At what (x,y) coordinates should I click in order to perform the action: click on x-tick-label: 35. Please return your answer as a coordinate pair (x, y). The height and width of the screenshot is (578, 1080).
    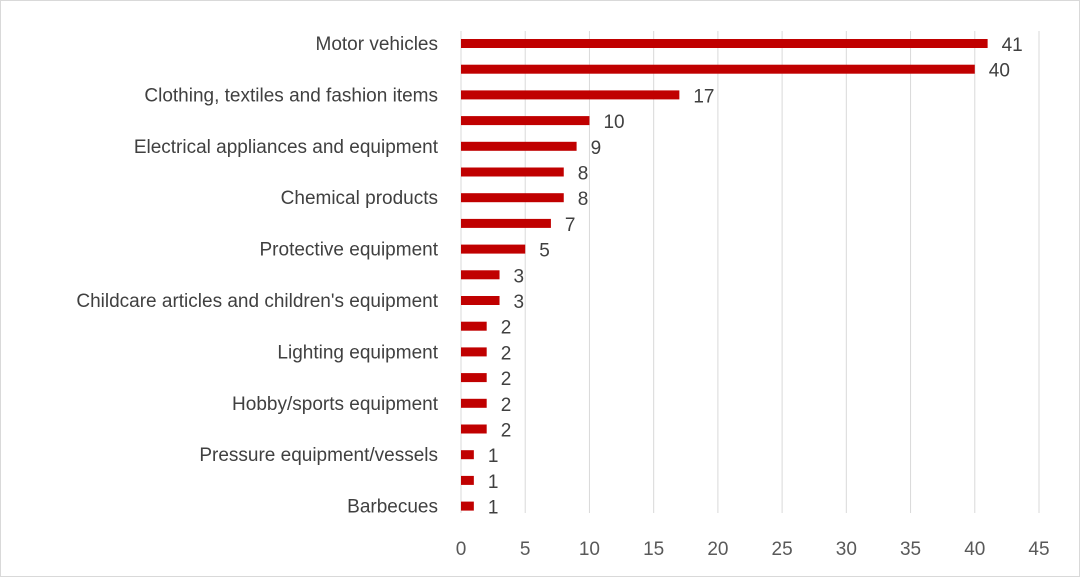
    Looking at the image, I should click on (910, 549).